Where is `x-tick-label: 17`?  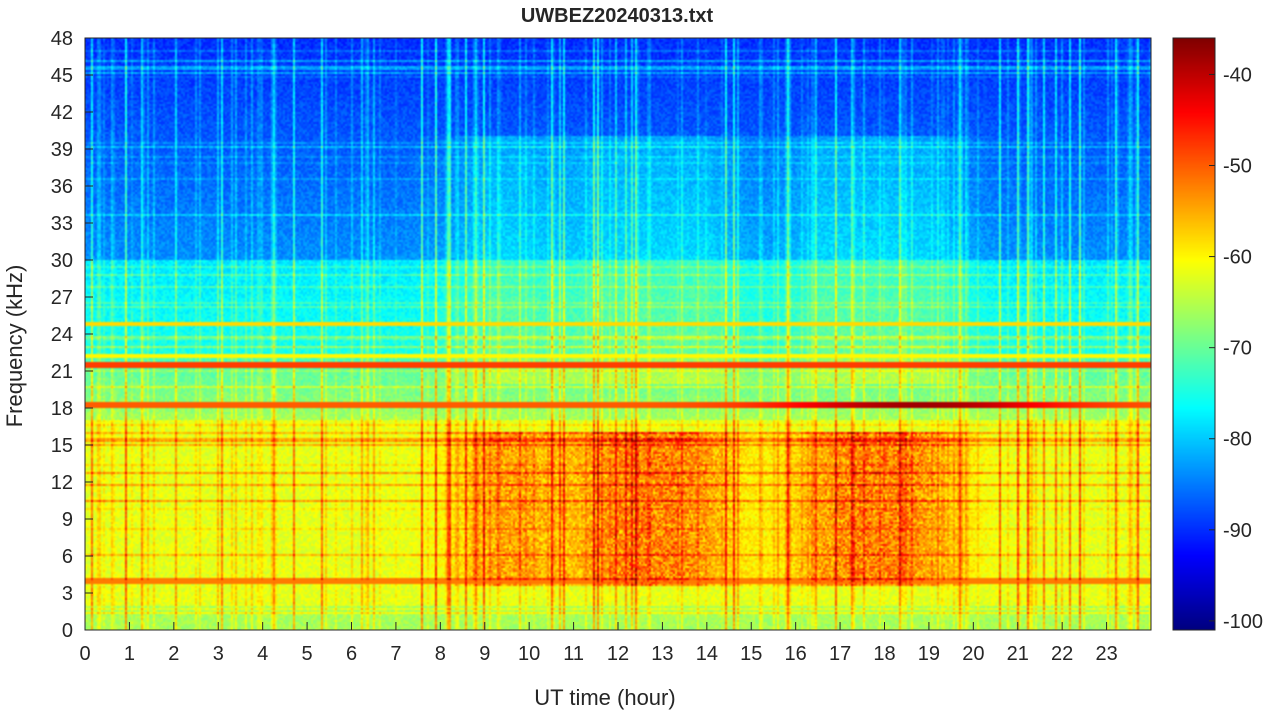 x-tick-label: 17 is located at coordinates (840, 654).